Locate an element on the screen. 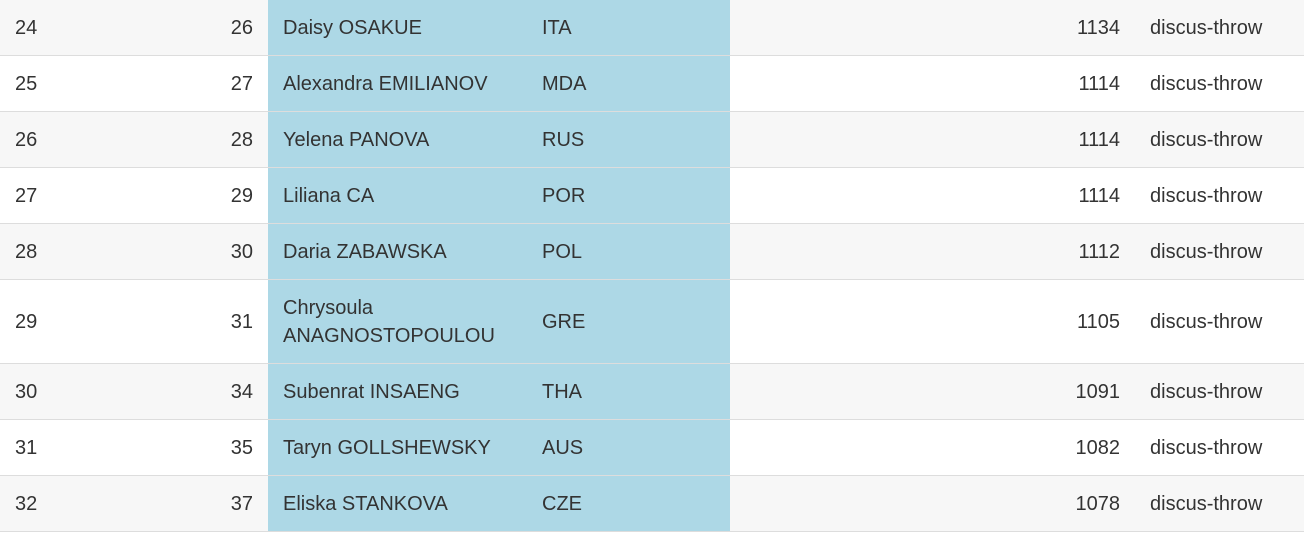  rank: 27 is located at coordinates (199, 83).